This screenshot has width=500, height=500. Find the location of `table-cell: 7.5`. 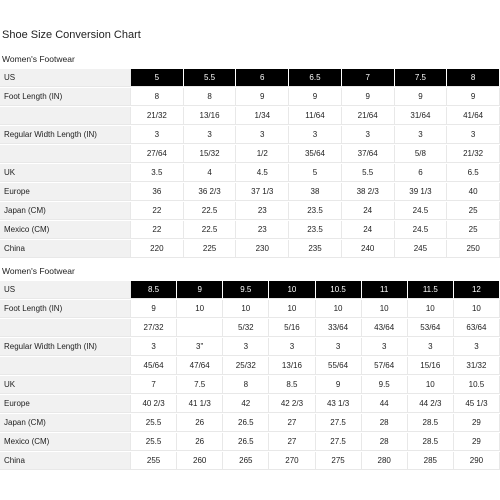

table-cell: 7.5 is located at coordinates (200, 385).